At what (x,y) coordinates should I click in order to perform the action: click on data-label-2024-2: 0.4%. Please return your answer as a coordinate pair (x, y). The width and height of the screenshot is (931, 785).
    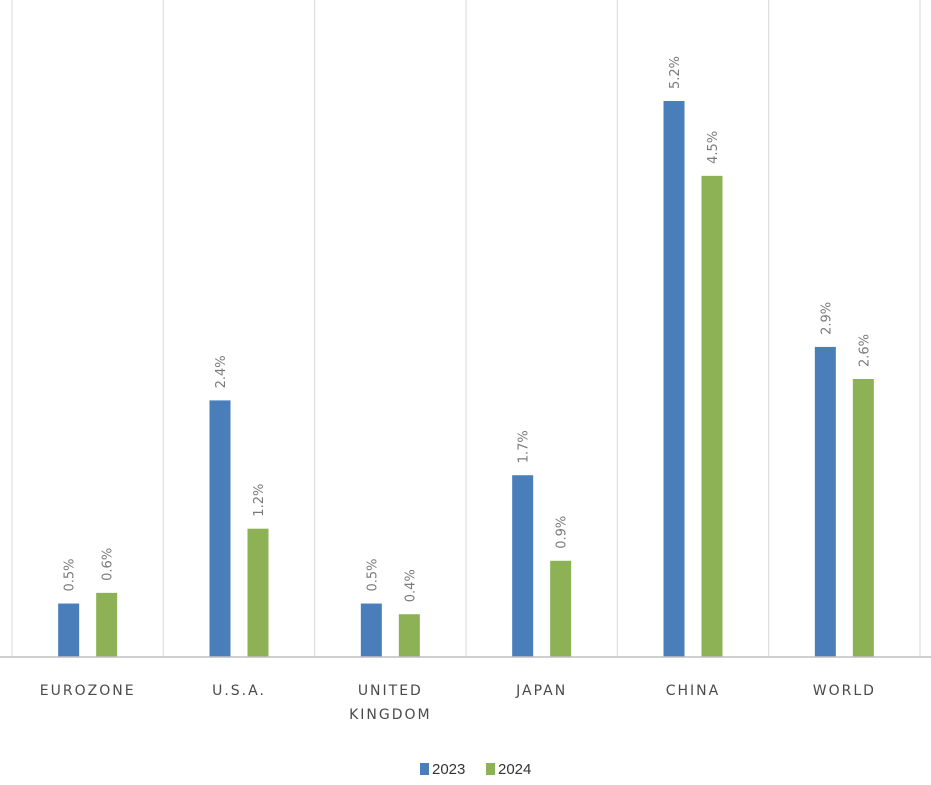
    Looking at the image, I should click on (410, 585).